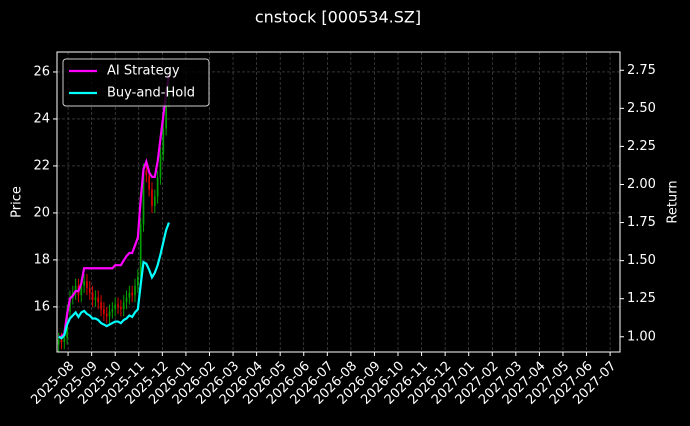 The image size is (690, 426). Describe the element at coordinates (41, 118) in the screenshot. I see `y-tick-label: 24` at that location.